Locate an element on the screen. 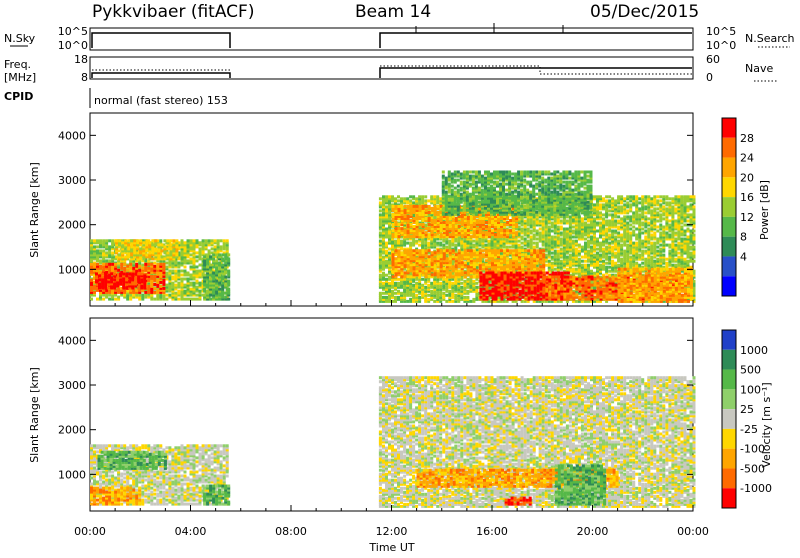  nave-tick-bottom: 0 is located at coordinates (709, 77).